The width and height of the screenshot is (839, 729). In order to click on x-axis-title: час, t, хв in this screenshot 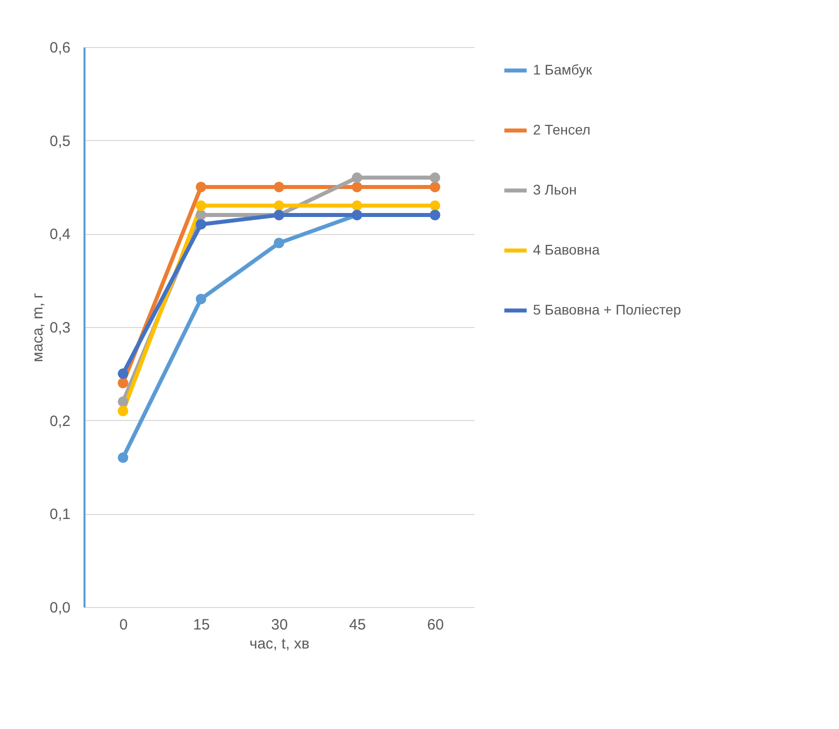, I will do `click(280, 644)`.